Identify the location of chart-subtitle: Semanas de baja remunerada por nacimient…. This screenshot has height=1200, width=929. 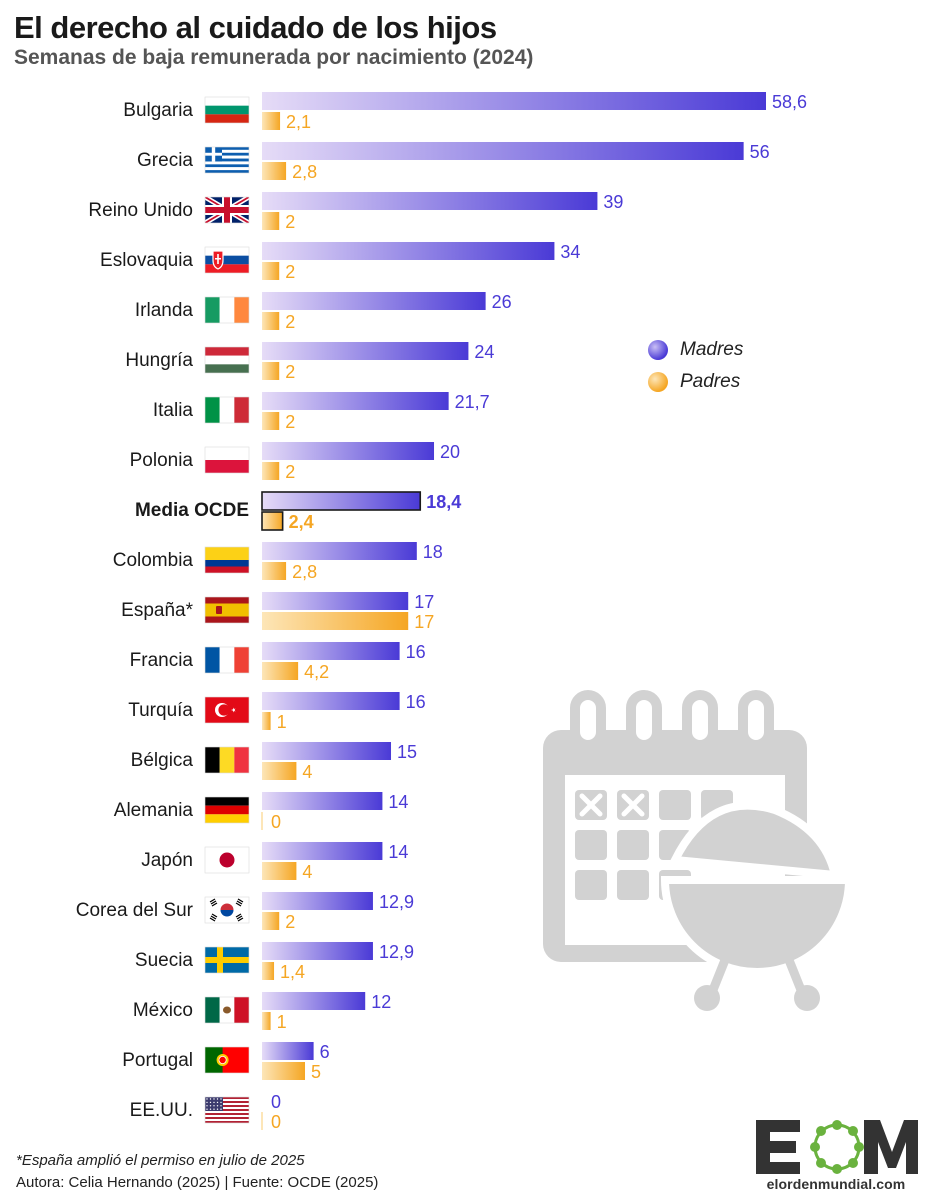
(274, 57).